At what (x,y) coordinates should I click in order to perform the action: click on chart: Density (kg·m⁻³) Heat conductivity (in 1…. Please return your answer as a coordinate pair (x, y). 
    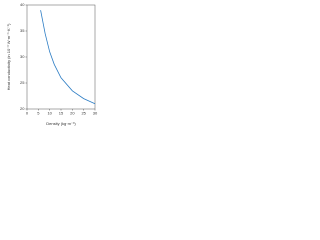
    Looking at the image, I should click on (52, 64).